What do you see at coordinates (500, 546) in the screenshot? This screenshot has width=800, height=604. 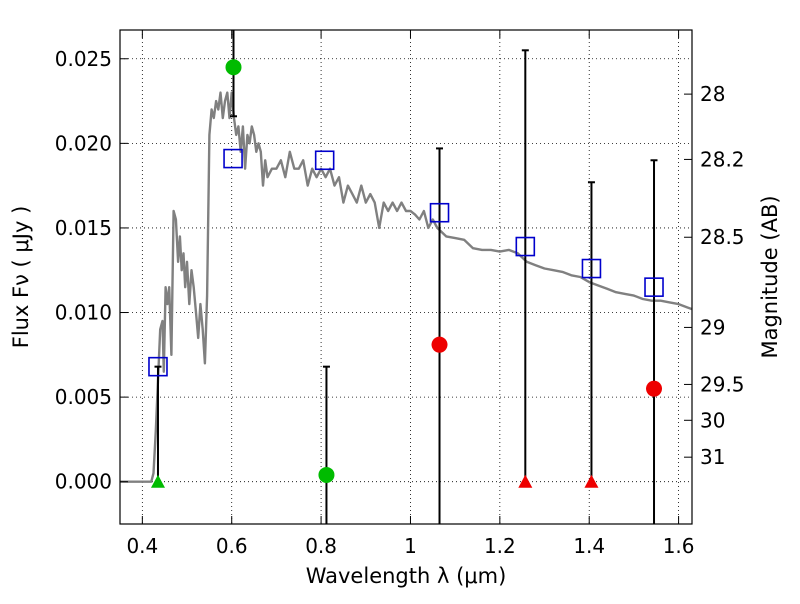 I see `x-tick-label: 1.2` at bounding box center [500, 546].